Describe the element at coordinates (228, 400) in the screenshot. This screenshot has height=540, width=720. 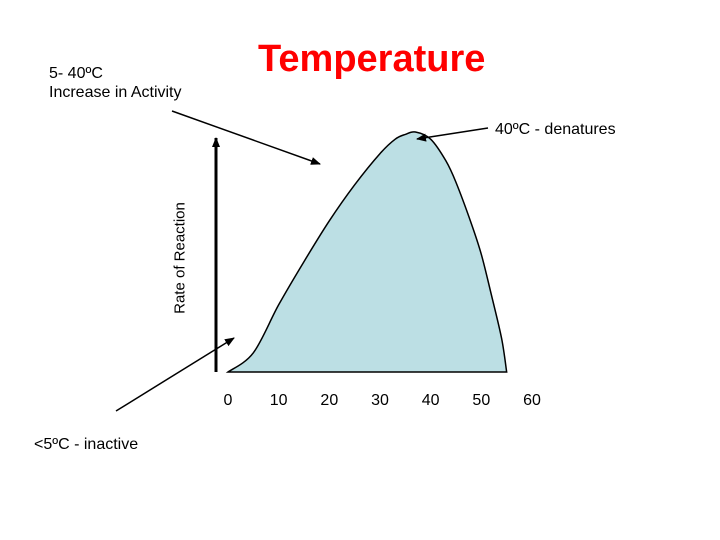
I see `x-tick-label-0: 0` at that location.